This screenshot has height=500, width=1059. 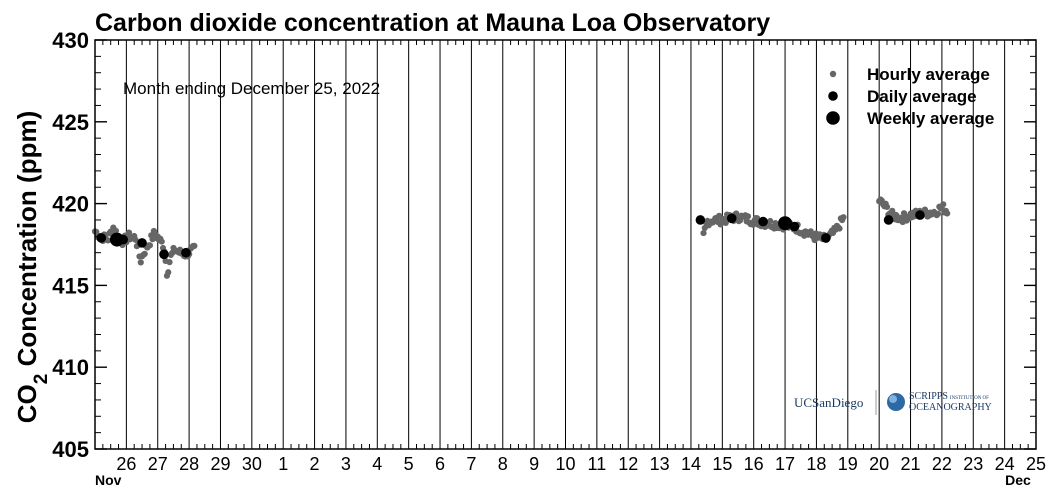 I want to click on legend-entry-daily: Daily average, so click(x=902, y=96).